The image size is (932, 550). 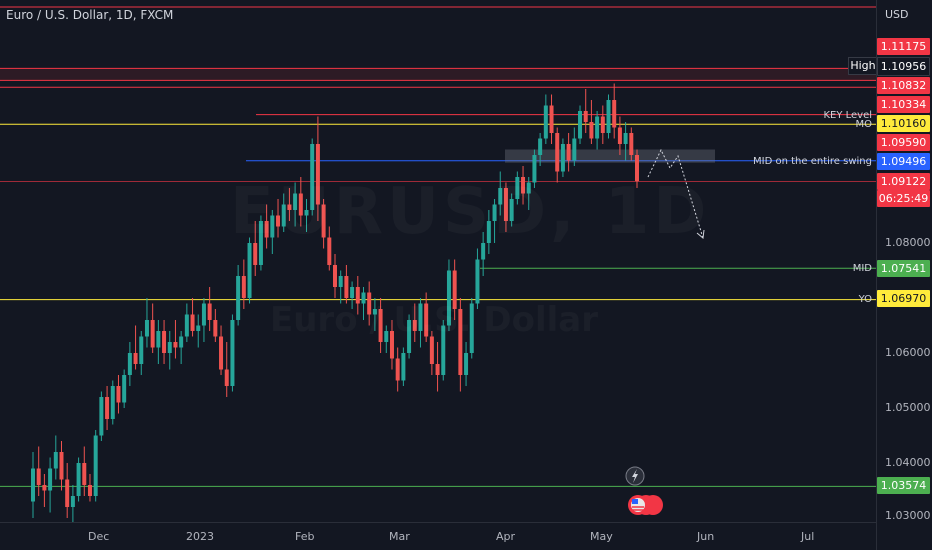 What do you see at coordinates (903, 123) in the screenshot?
I see `badge-mo: 1.10160` at bounding box center [903, 123].